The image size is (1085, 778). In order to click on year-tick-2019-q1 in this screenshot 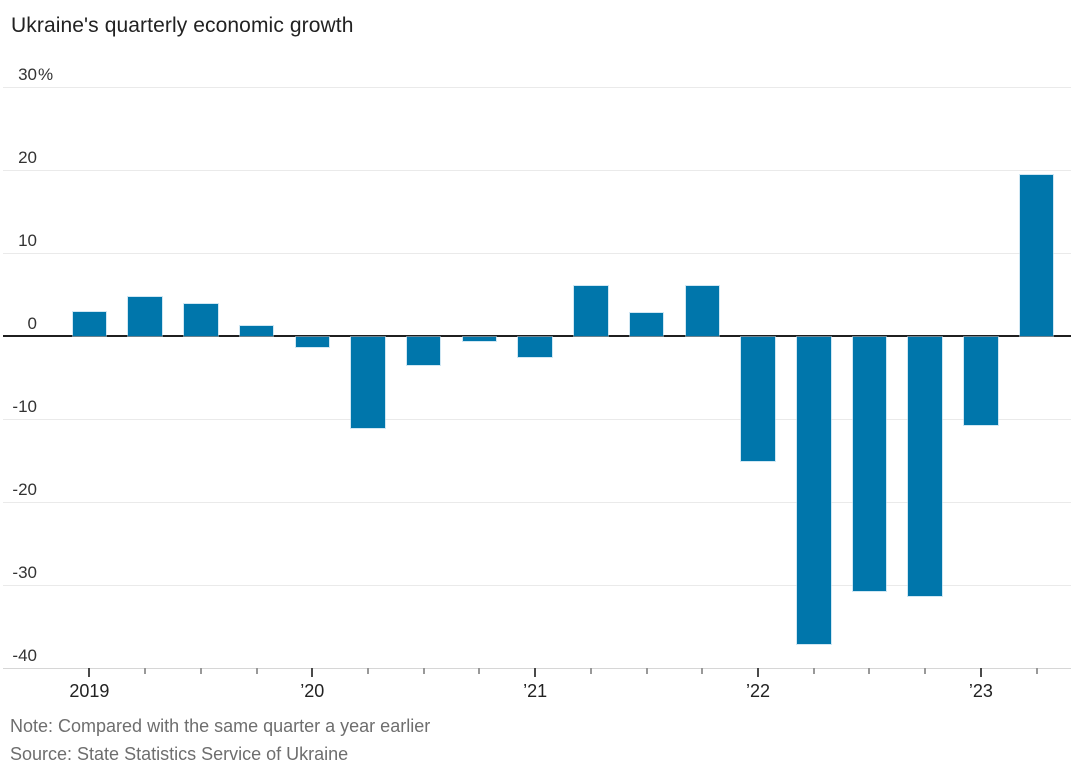, I will do `click(89, 672)`.